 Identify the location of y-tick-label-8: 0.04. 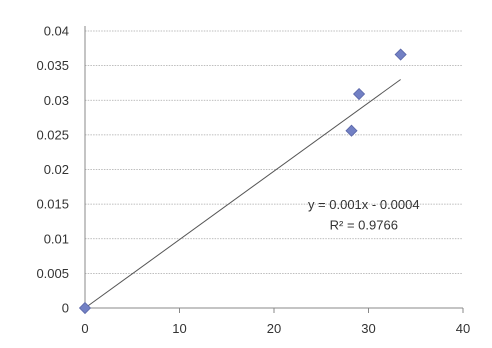
(56, 31).